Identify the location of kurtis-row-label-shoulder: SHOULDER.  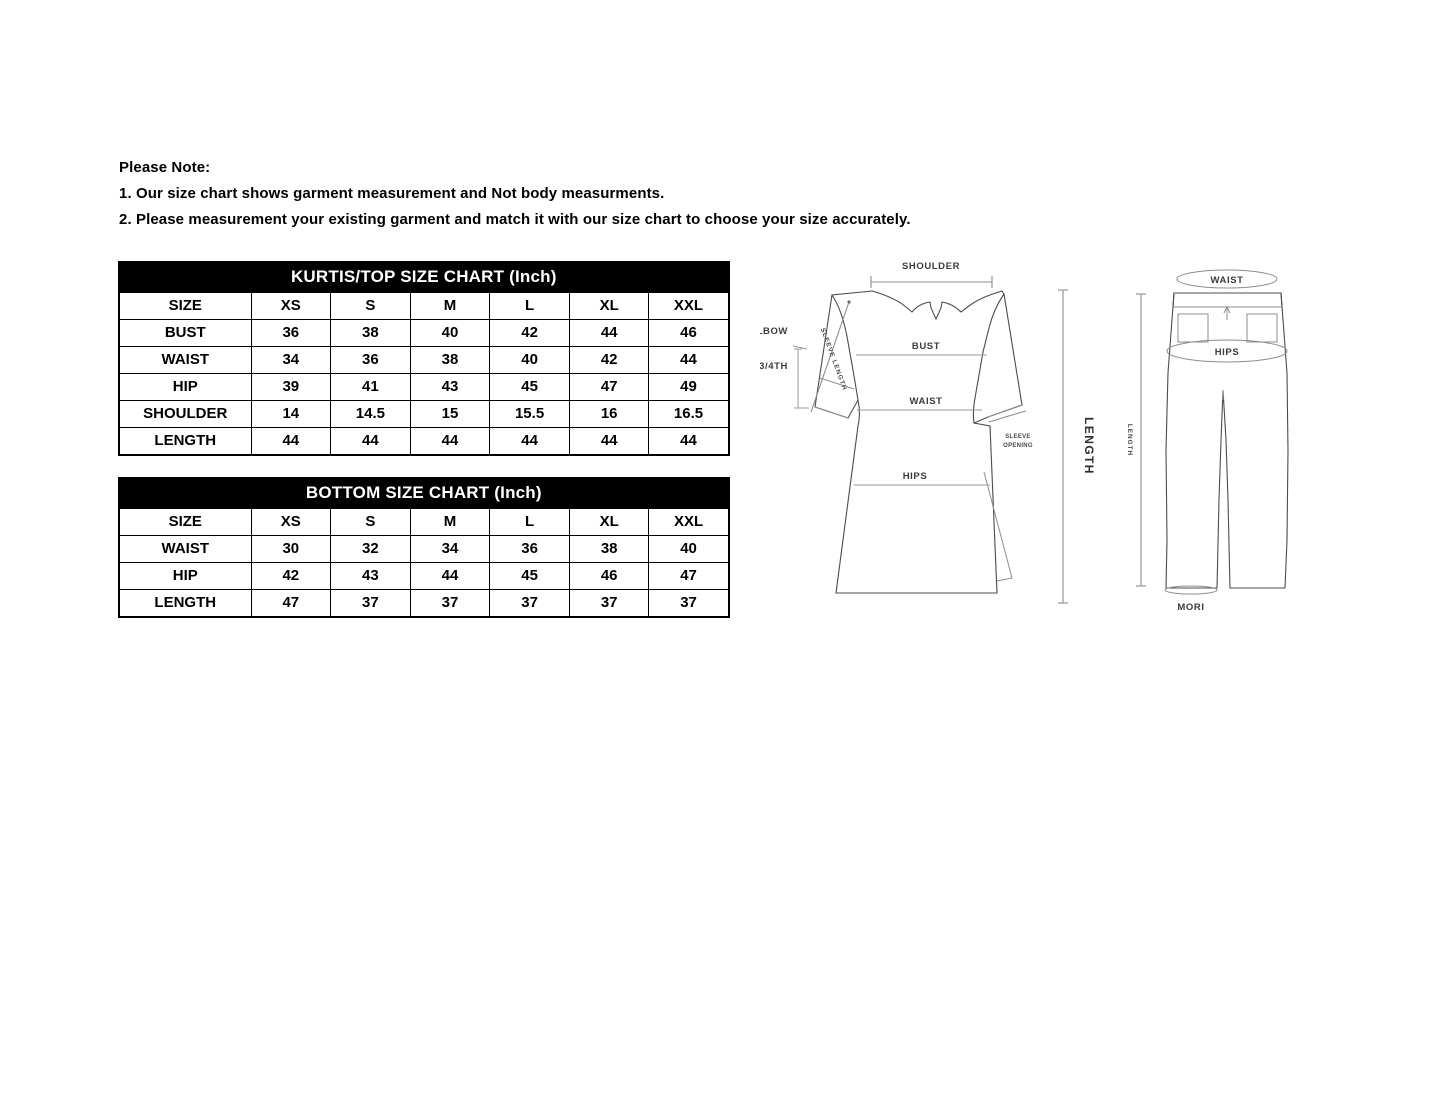
(185, 414).